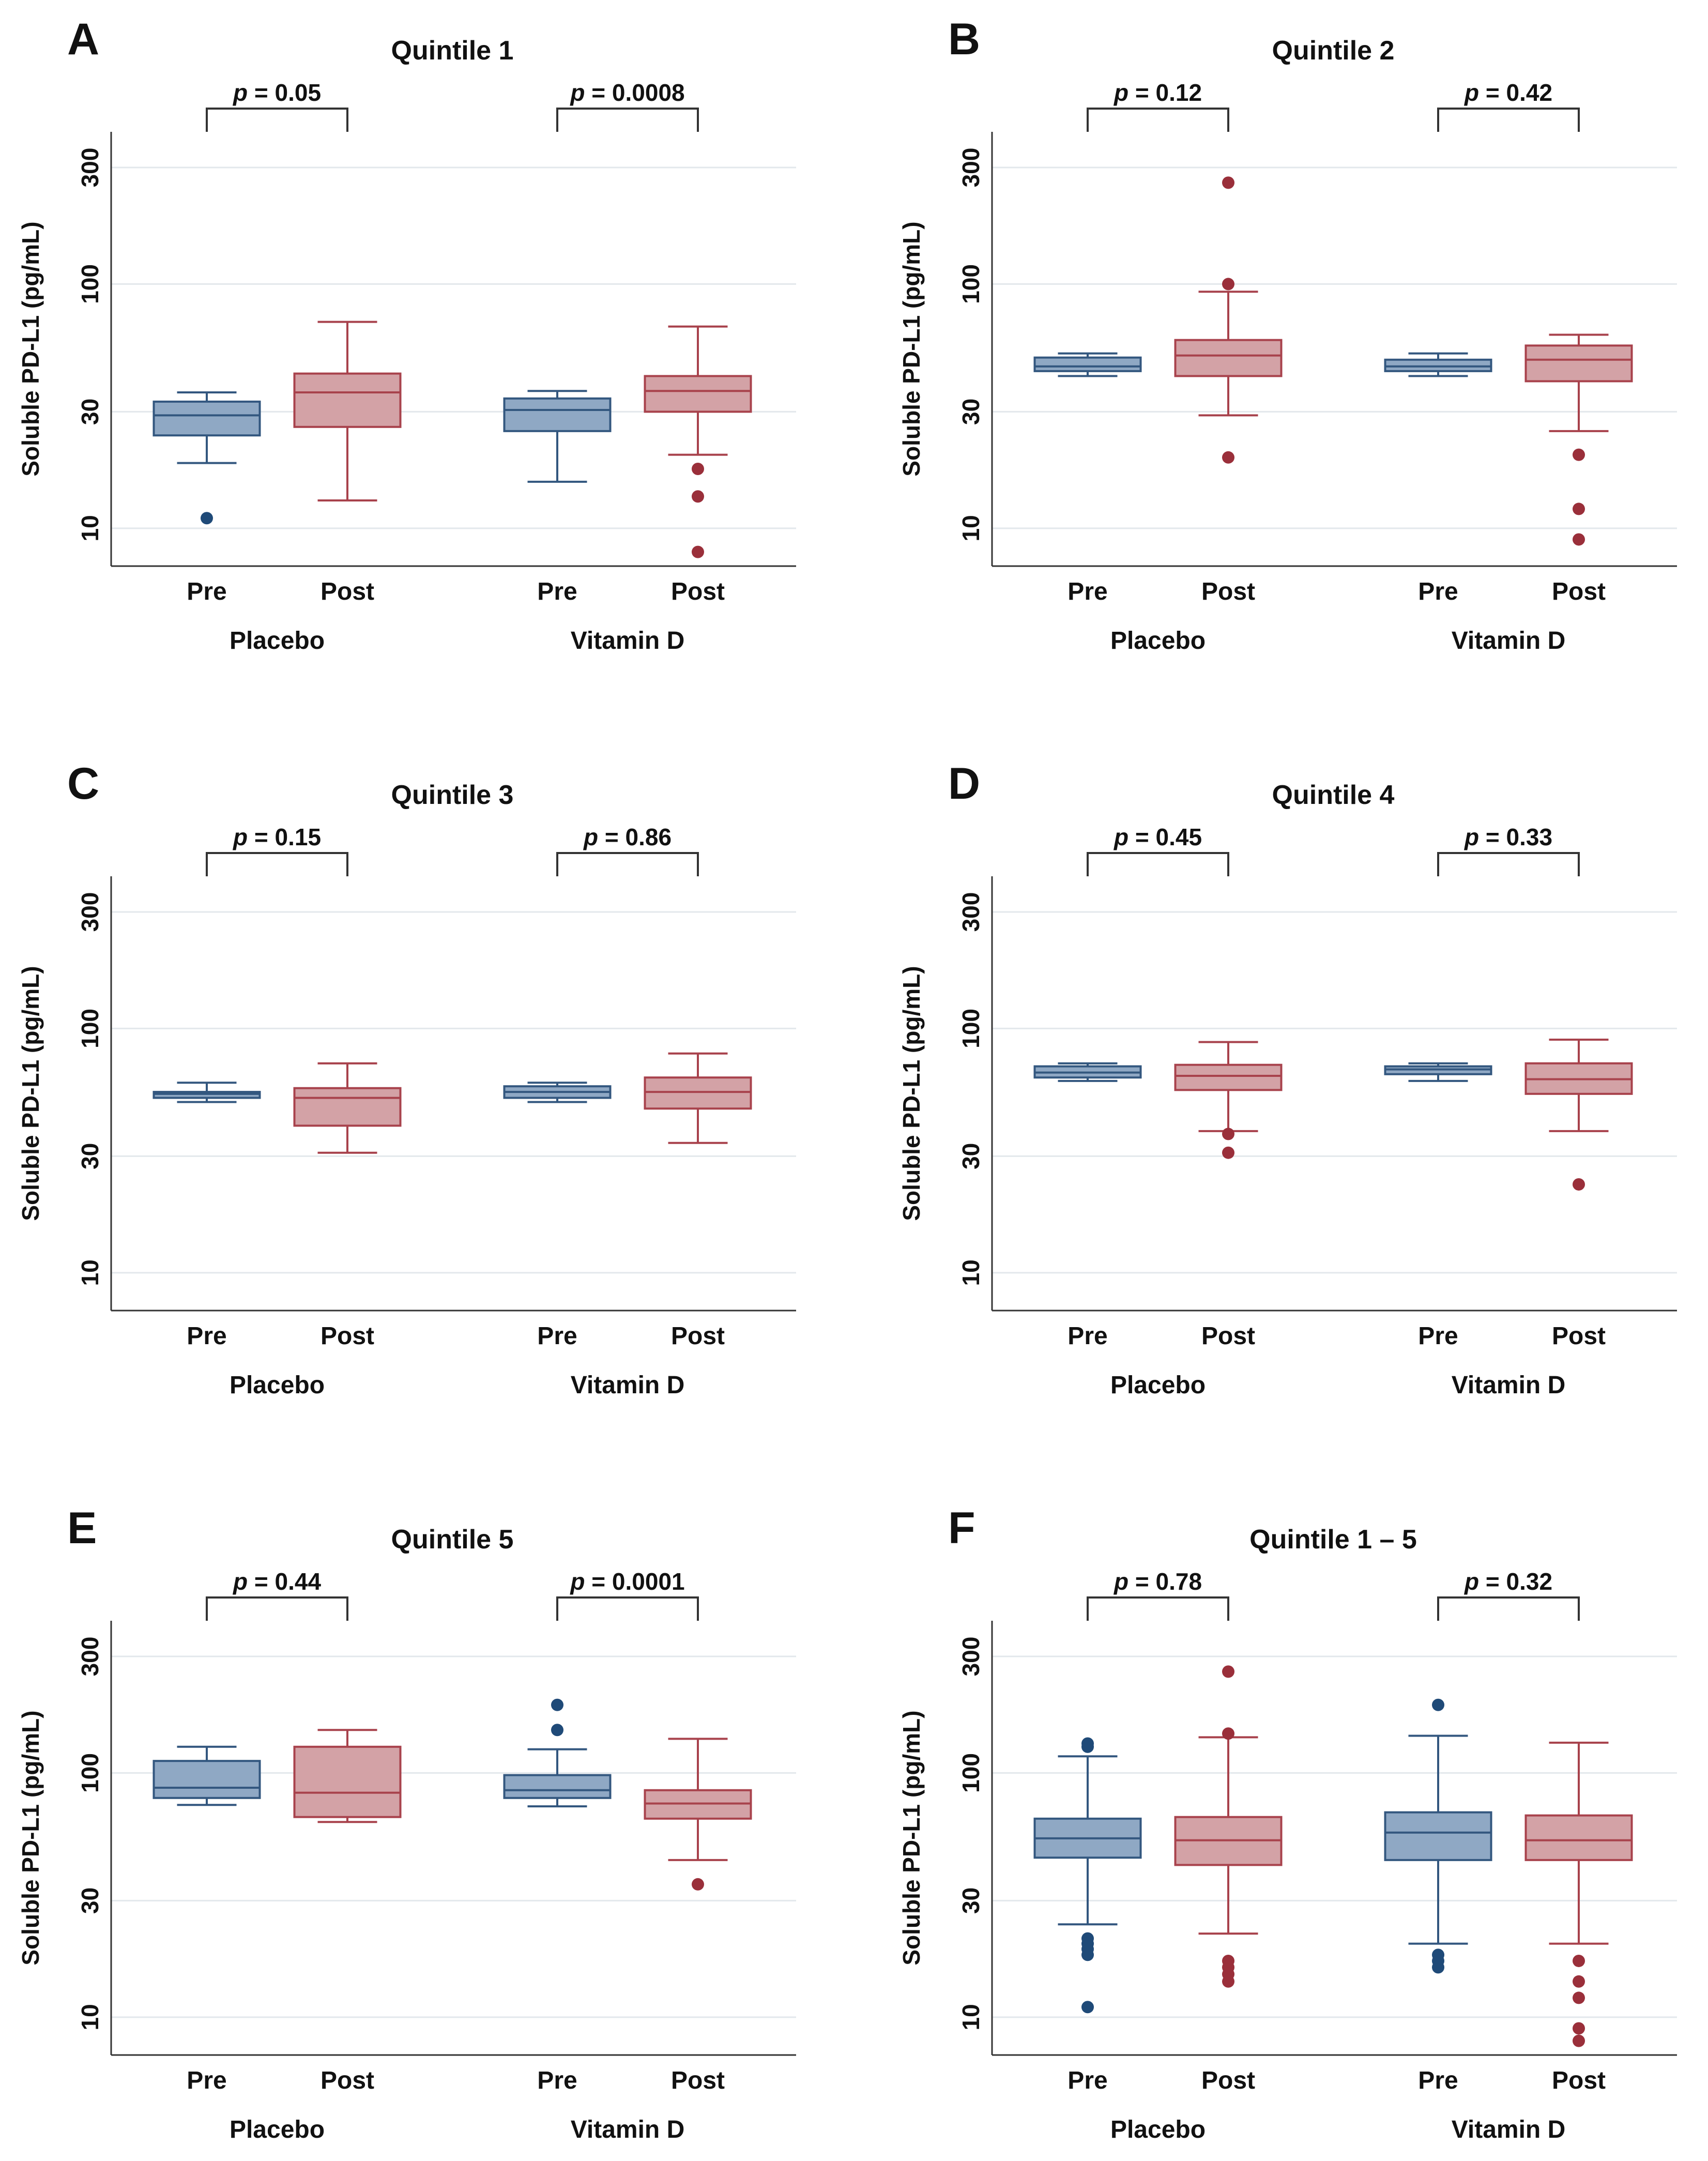 Image resolution: width=1708 pixels, height=2161 pixels. Describe the element at coordinates (284, 1581) in the screenshot. I see `p-value: = 0.44` at that location.